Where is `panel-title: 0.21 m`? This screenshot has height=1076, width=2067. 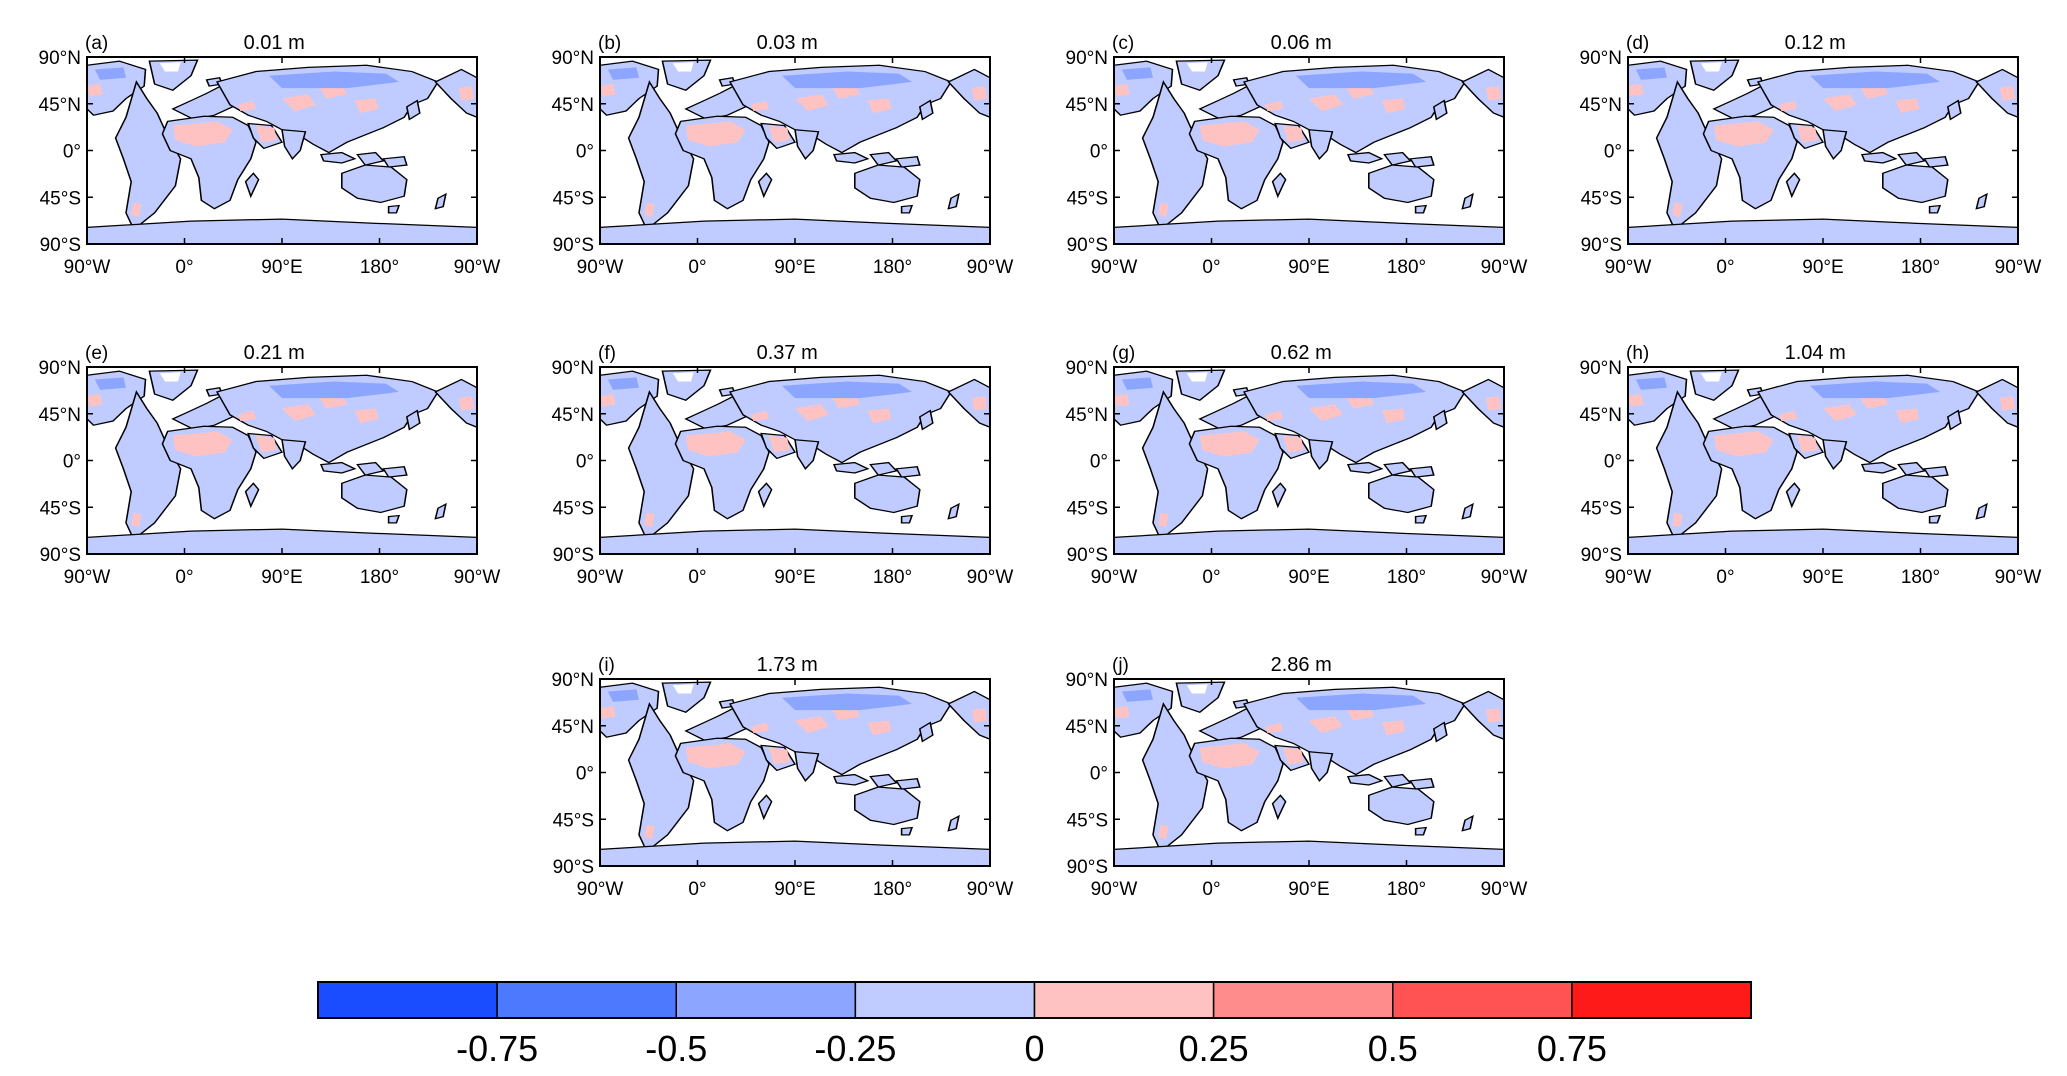
panel-title: 0.21 m is located at coordinates (274, 353).